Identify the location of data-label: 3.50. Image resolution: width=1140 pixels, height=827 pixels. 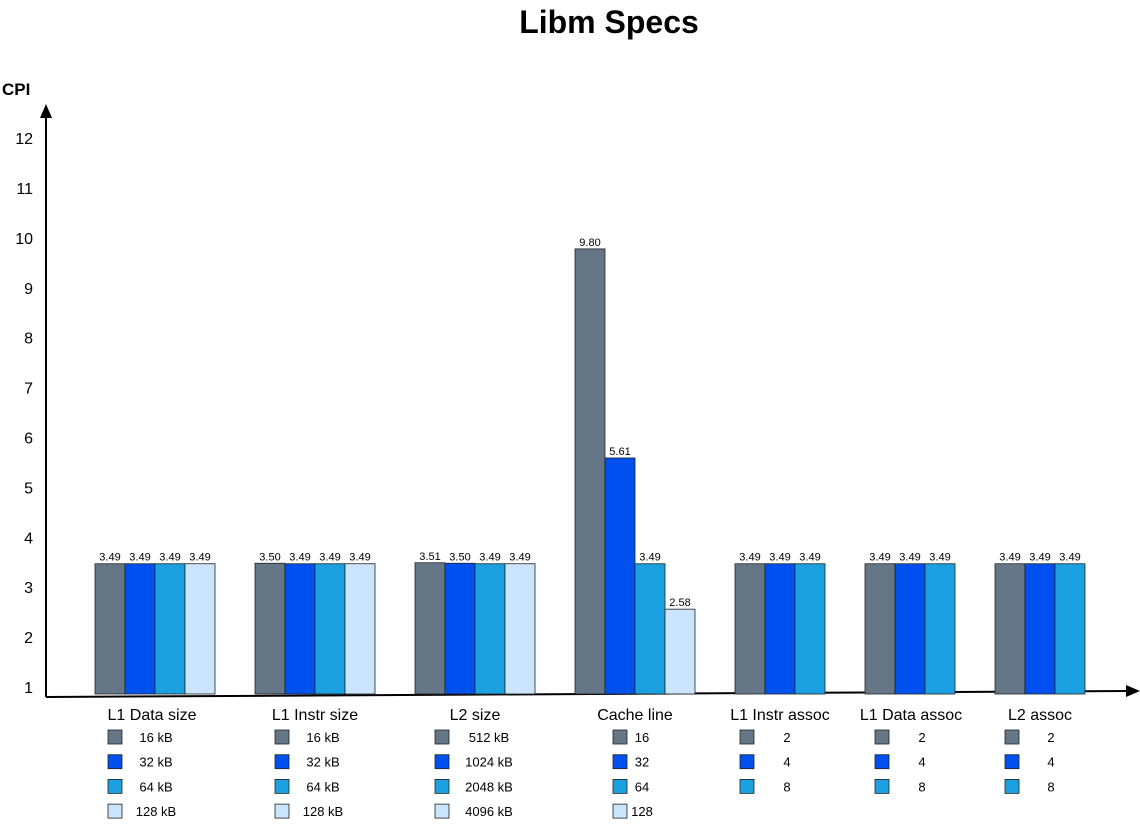
(459, 557).